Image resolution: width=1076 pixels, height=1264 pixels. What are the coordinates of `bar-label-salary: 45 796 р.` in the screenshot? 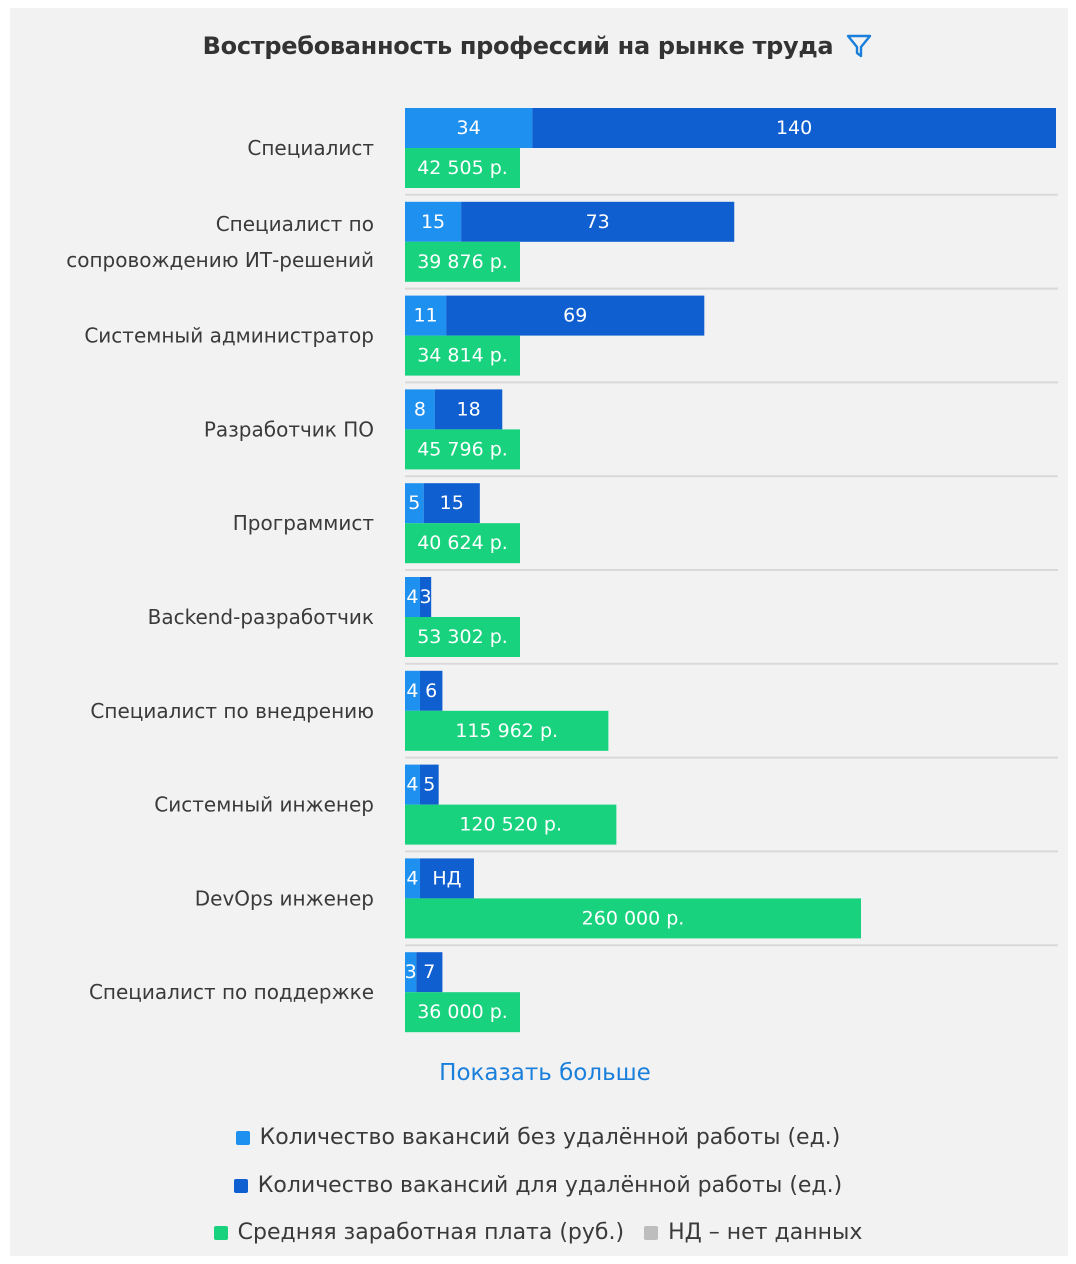 It's located at (462, 449).